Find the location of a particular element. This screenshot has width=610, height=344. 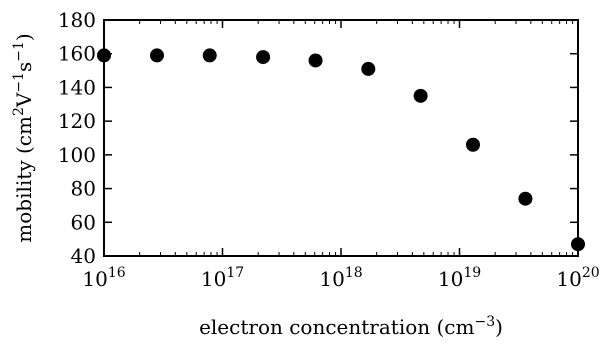

x-tick-label: 1018 is located at coordinates (340, 278).